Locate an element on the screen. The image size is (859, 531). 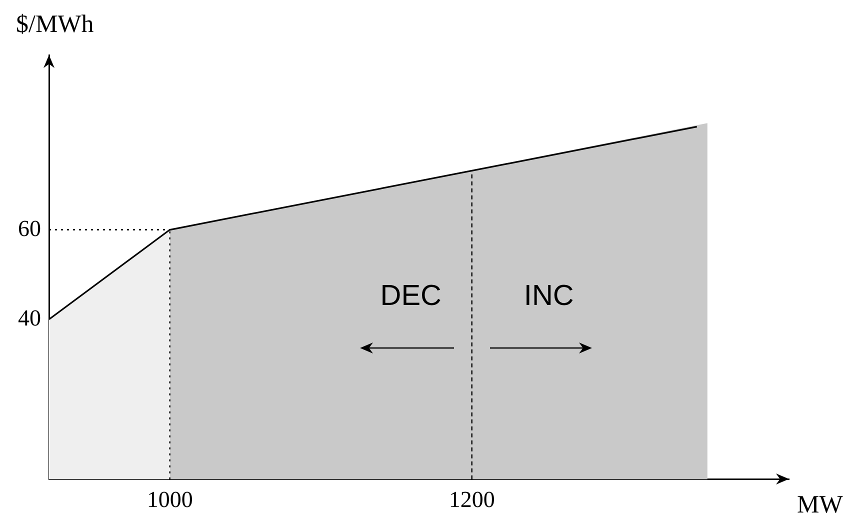
x-axis-title: MW is located at coordinates (820, 504).